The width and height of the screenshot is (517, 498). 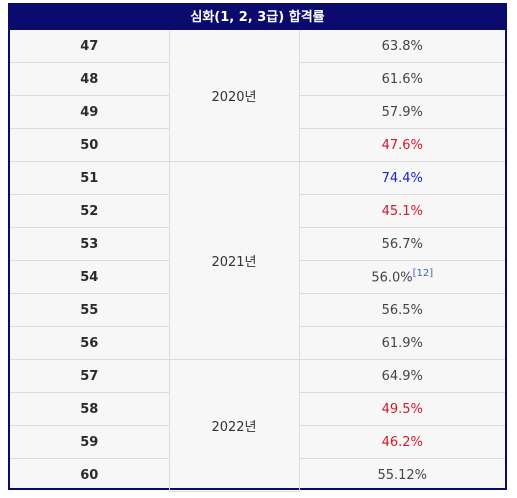 I want to click on pass-rate-value: 45.1%, so click(x=402, y=211).